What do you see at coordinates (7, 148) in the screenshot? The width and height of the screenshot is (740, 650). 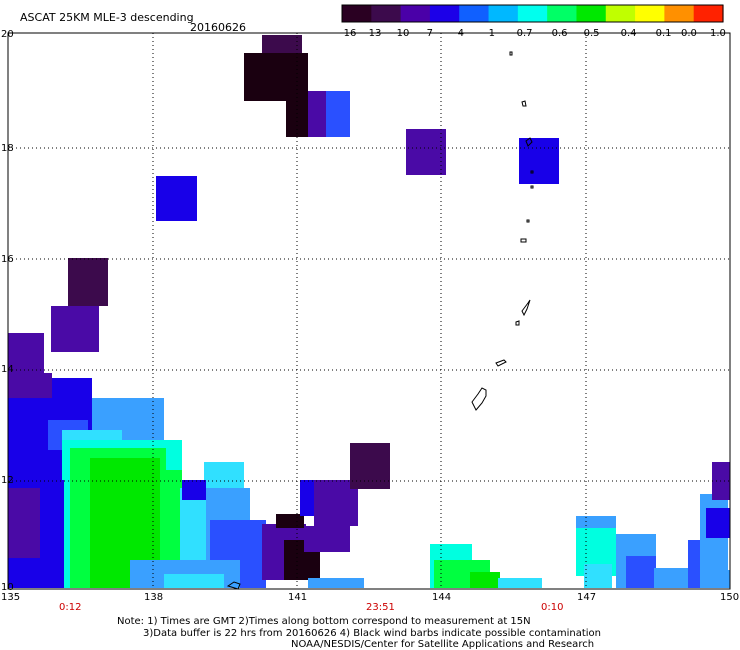 I see `lat-label-18: 18` at bounding box center [7, 148].